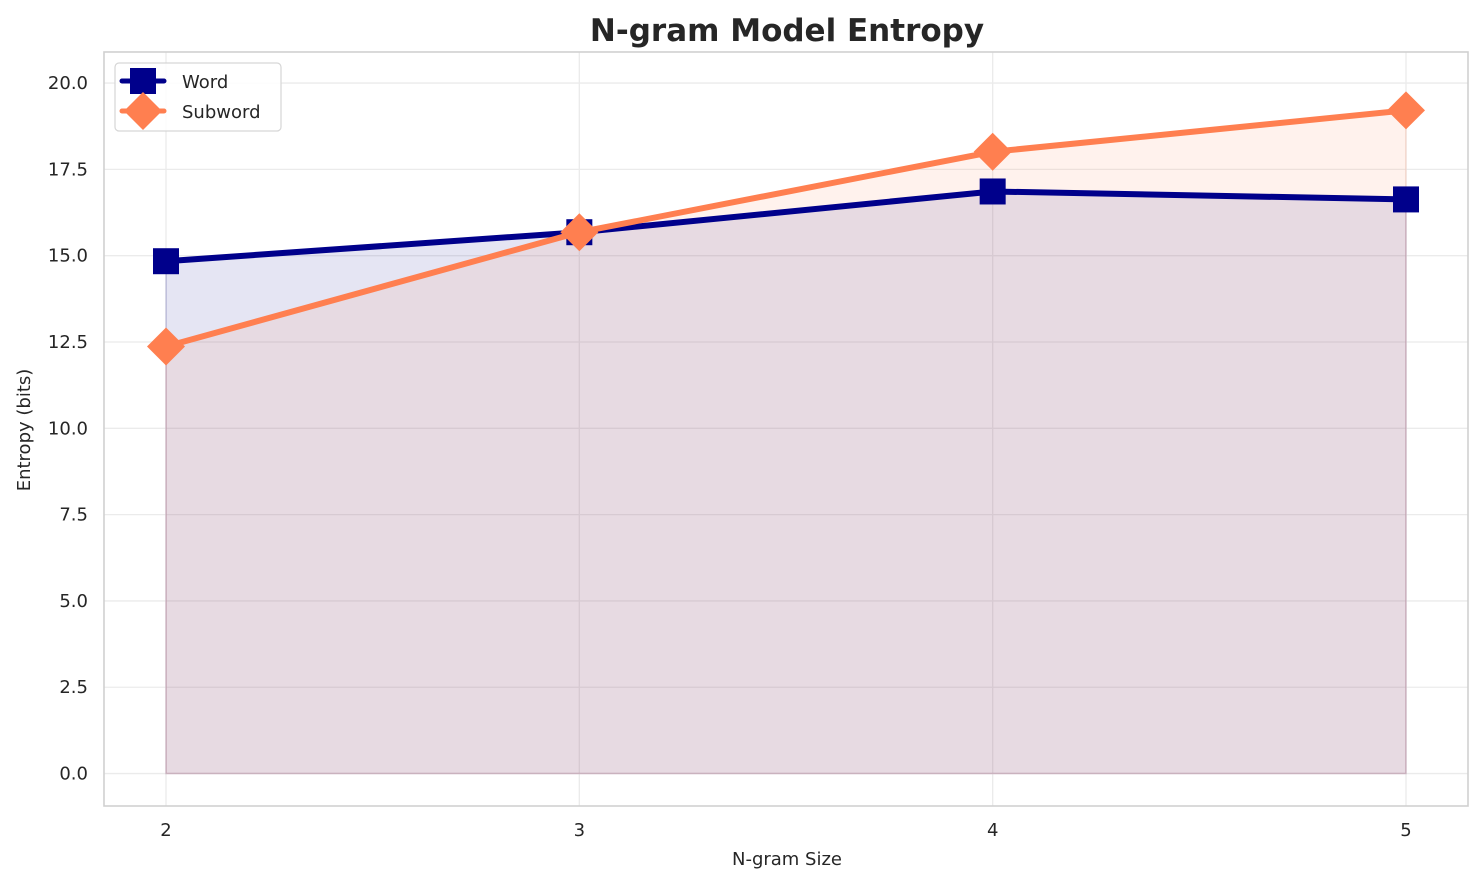  Describe the element at coordinates (579, 830) in the screenshot. I see `x-tick-label: 3` at that location.